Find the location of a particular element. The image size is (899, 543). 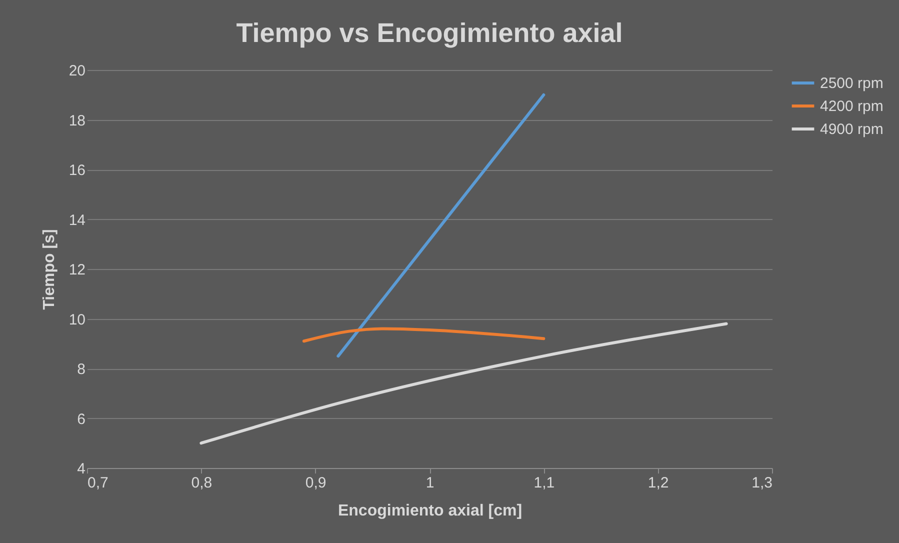

x-axis-title: Encogimiento axial [cm] is located at coordinates (430, 511).